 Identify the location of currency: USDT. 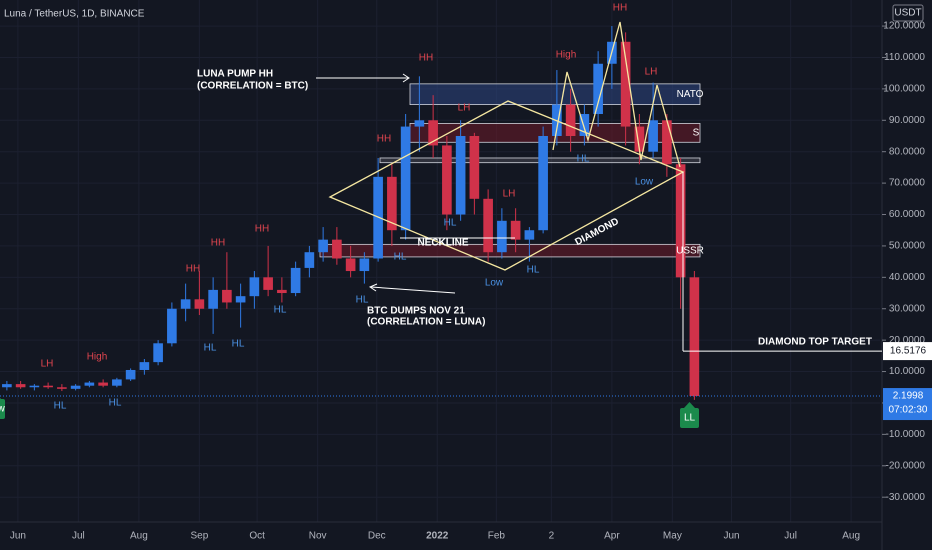
(907, 13).